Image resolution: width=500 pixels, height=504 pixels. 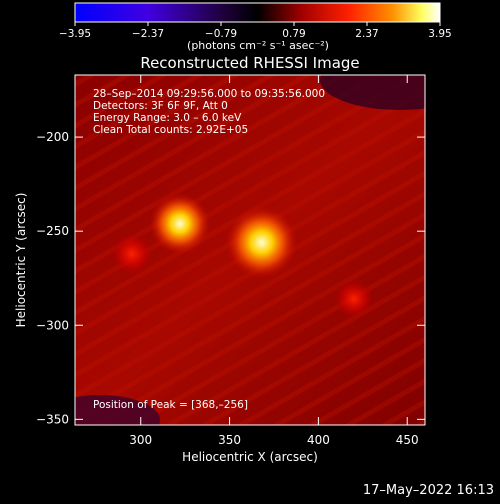 I want to click on colorbar-tick-label: −0.79, so click(x=221, y=34).